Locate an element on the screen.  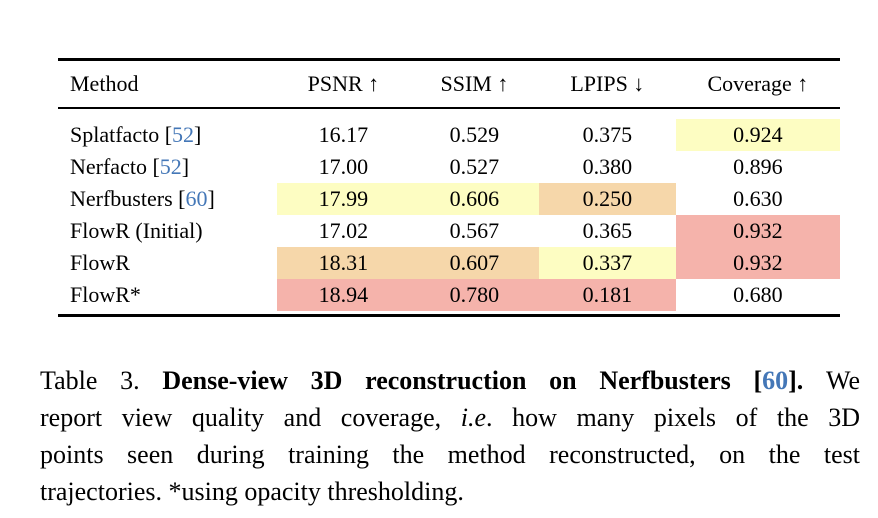
table-row: Splatfacto [52] 16.17 0.529 0.375 0.924 is located at coordinates (449, 130).